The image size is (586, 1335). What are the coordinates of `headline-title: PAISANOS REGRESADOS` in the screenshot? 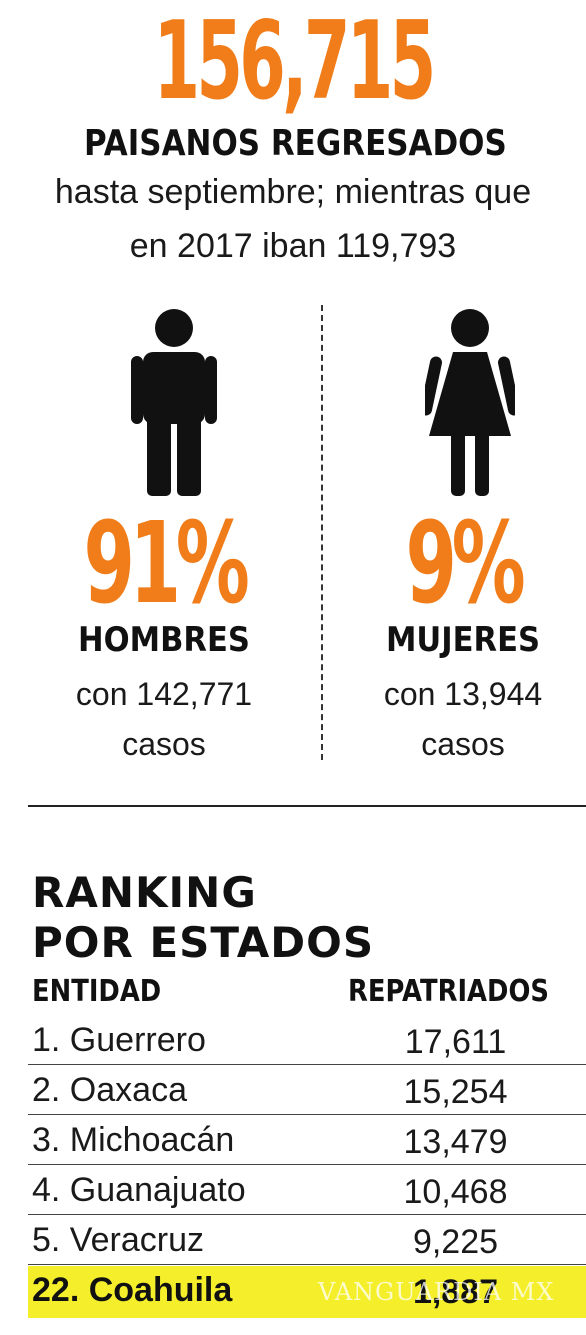 It's located at (295, 143).